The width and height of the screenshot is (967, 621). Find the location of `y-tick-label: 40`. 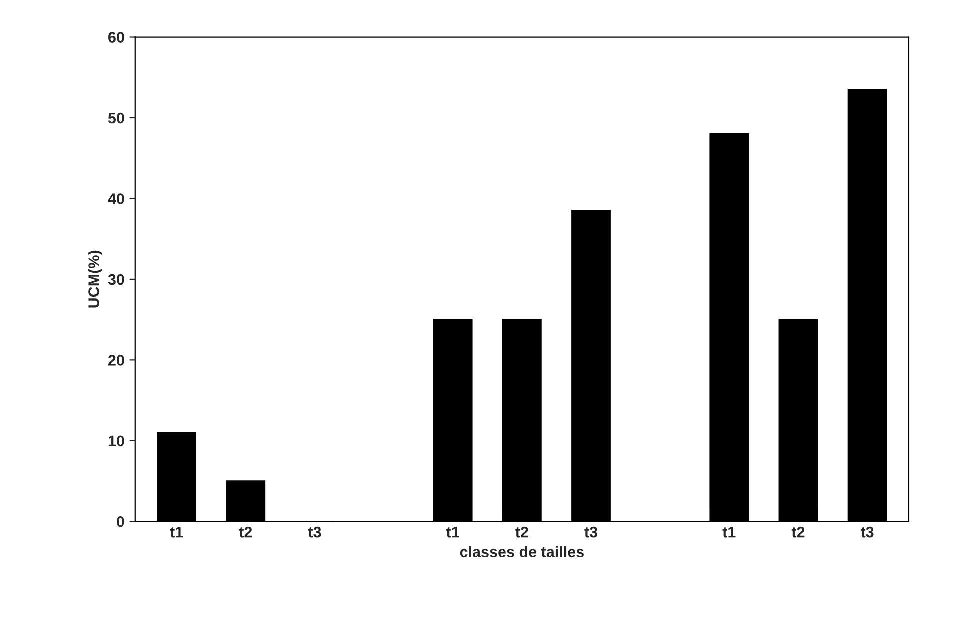

y-tick-label: 40 is located at coordinates (116, 199).